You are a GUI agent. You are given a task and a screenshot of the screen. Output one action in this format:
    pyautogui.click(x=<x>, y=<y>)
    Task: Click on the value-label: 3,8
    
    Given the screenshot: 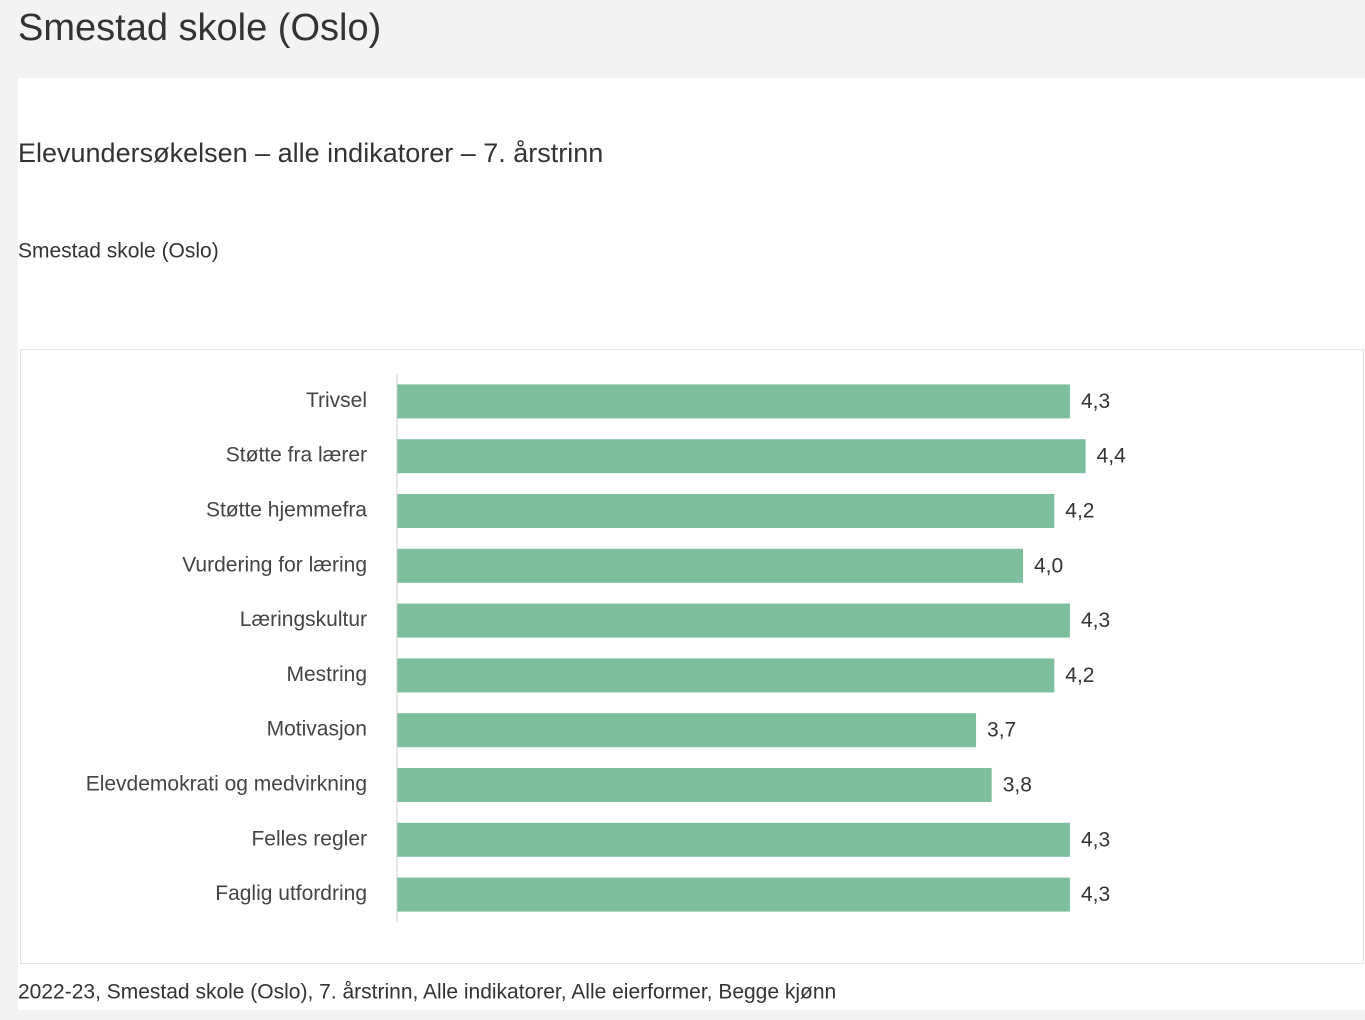 What is the action you would take?
    pyautogui.click(x=1017, y=785)
    